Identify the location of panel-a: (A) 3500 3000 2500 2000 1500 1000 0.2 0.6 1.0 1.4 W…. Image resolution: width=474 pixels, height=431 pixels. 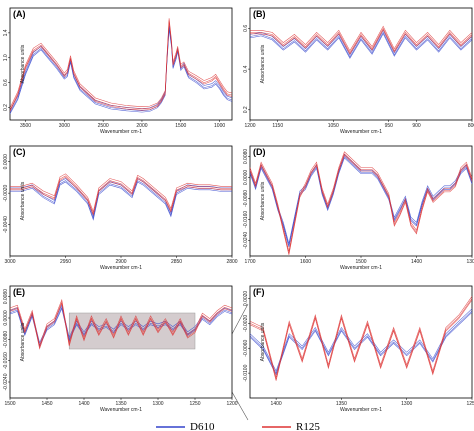
(118, 71).